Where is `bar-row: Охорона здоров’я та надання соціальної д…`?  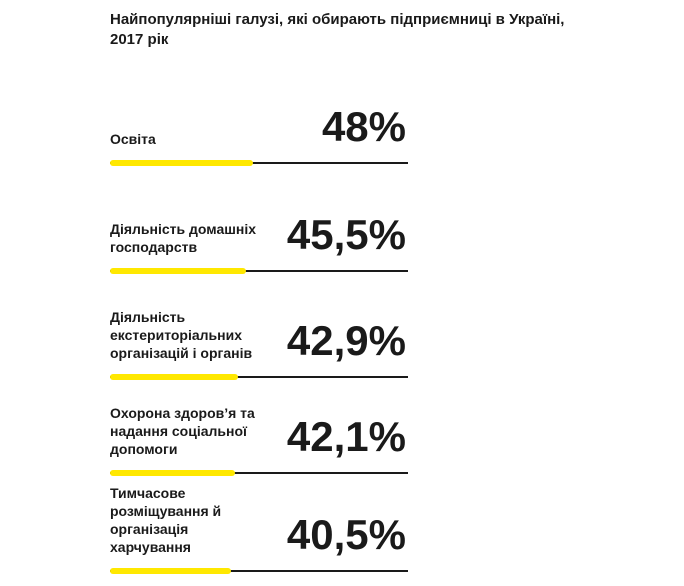 bar-row: Охорона здоров’я та надання соціальної д… is located at coordinates (259, 425).